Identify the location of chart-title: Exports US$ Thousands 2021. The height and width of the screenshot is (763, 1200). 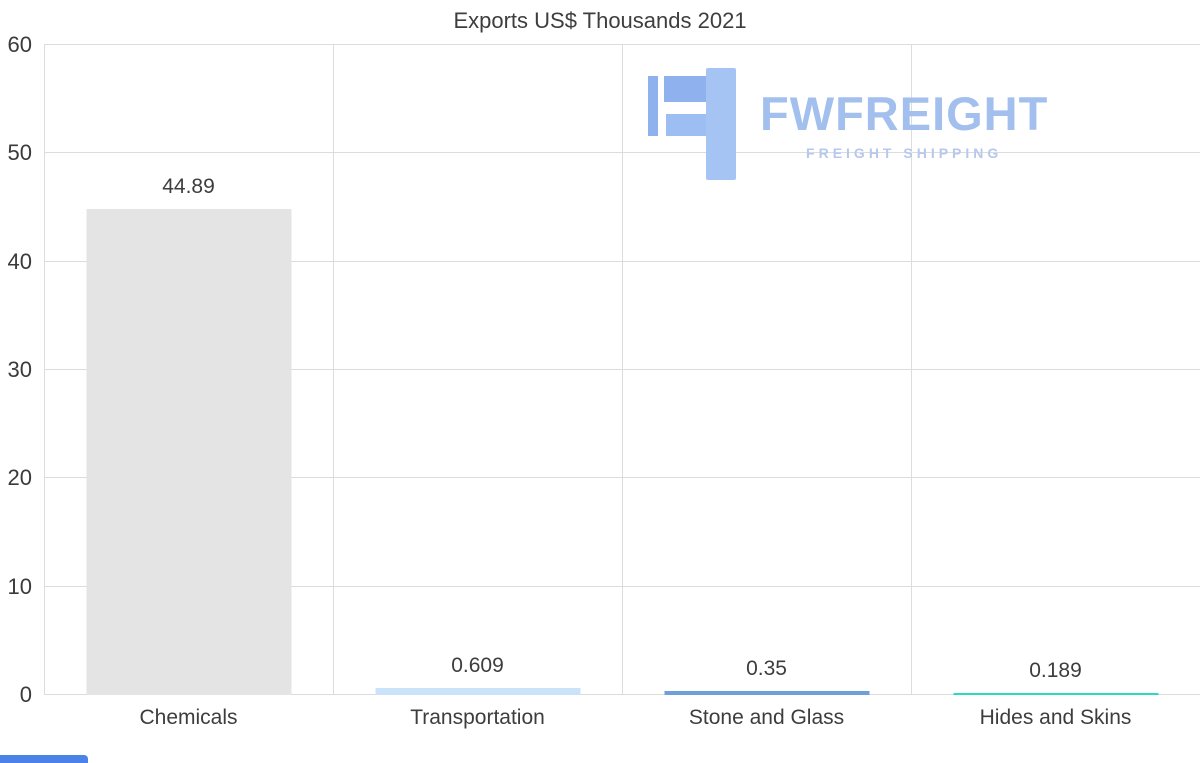
(600, 20).